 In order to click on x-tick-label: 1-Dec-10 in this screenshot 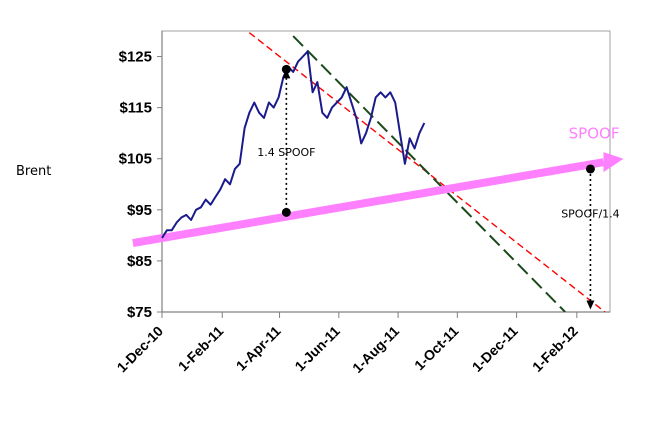, I will do `click(140, 349)`.